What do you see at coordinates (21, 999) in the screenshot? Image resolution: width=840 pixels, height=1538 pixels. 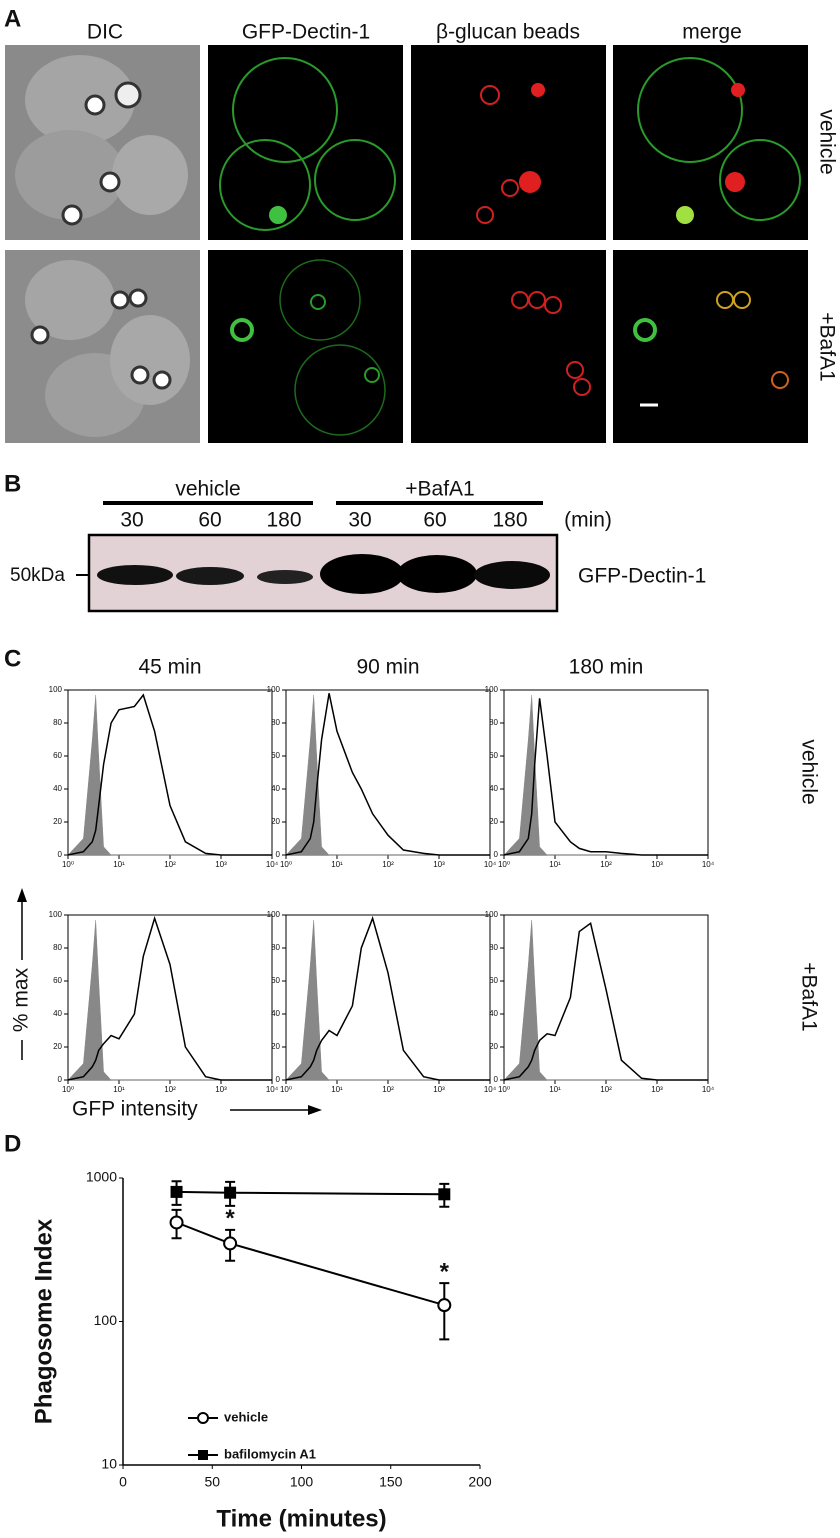 I see `y-axis-label: % max` at bounding box center [21, 999].